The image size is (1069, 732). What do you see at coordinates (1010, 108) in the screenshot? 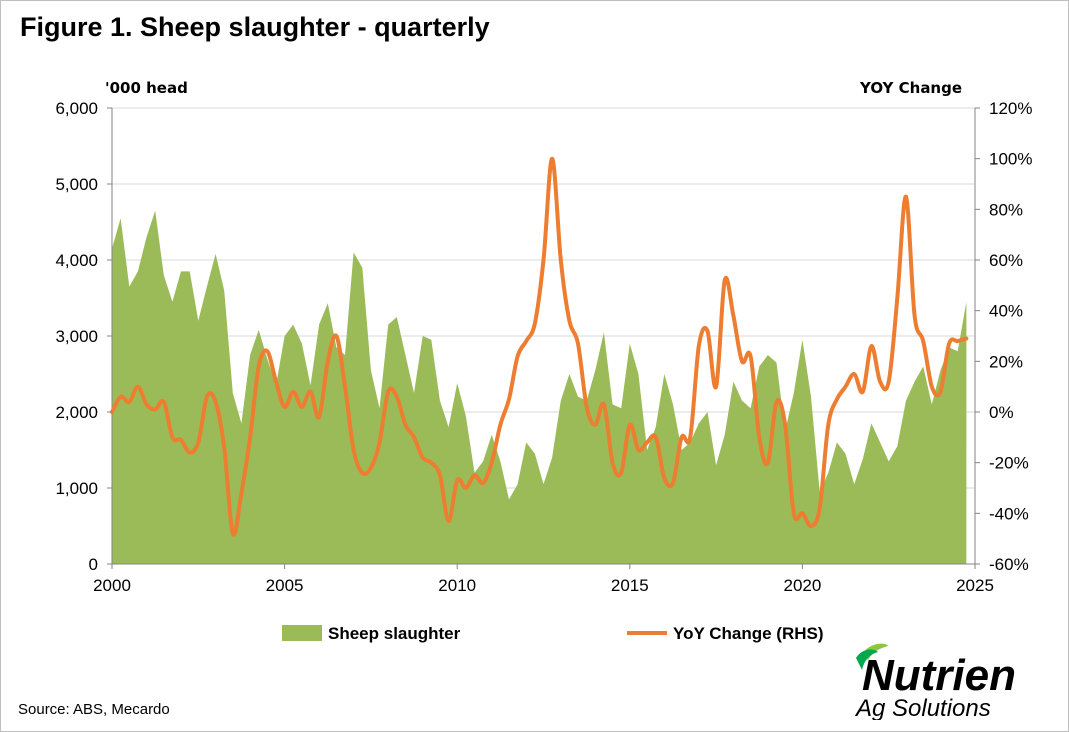
I see `y-tick-label-right: 120%` at bounding box center [1010, 108].